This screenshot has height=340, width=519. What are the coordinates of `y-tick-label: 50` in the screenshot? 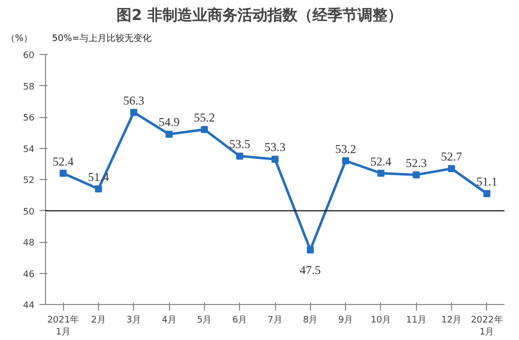 It's located at (29, 212).